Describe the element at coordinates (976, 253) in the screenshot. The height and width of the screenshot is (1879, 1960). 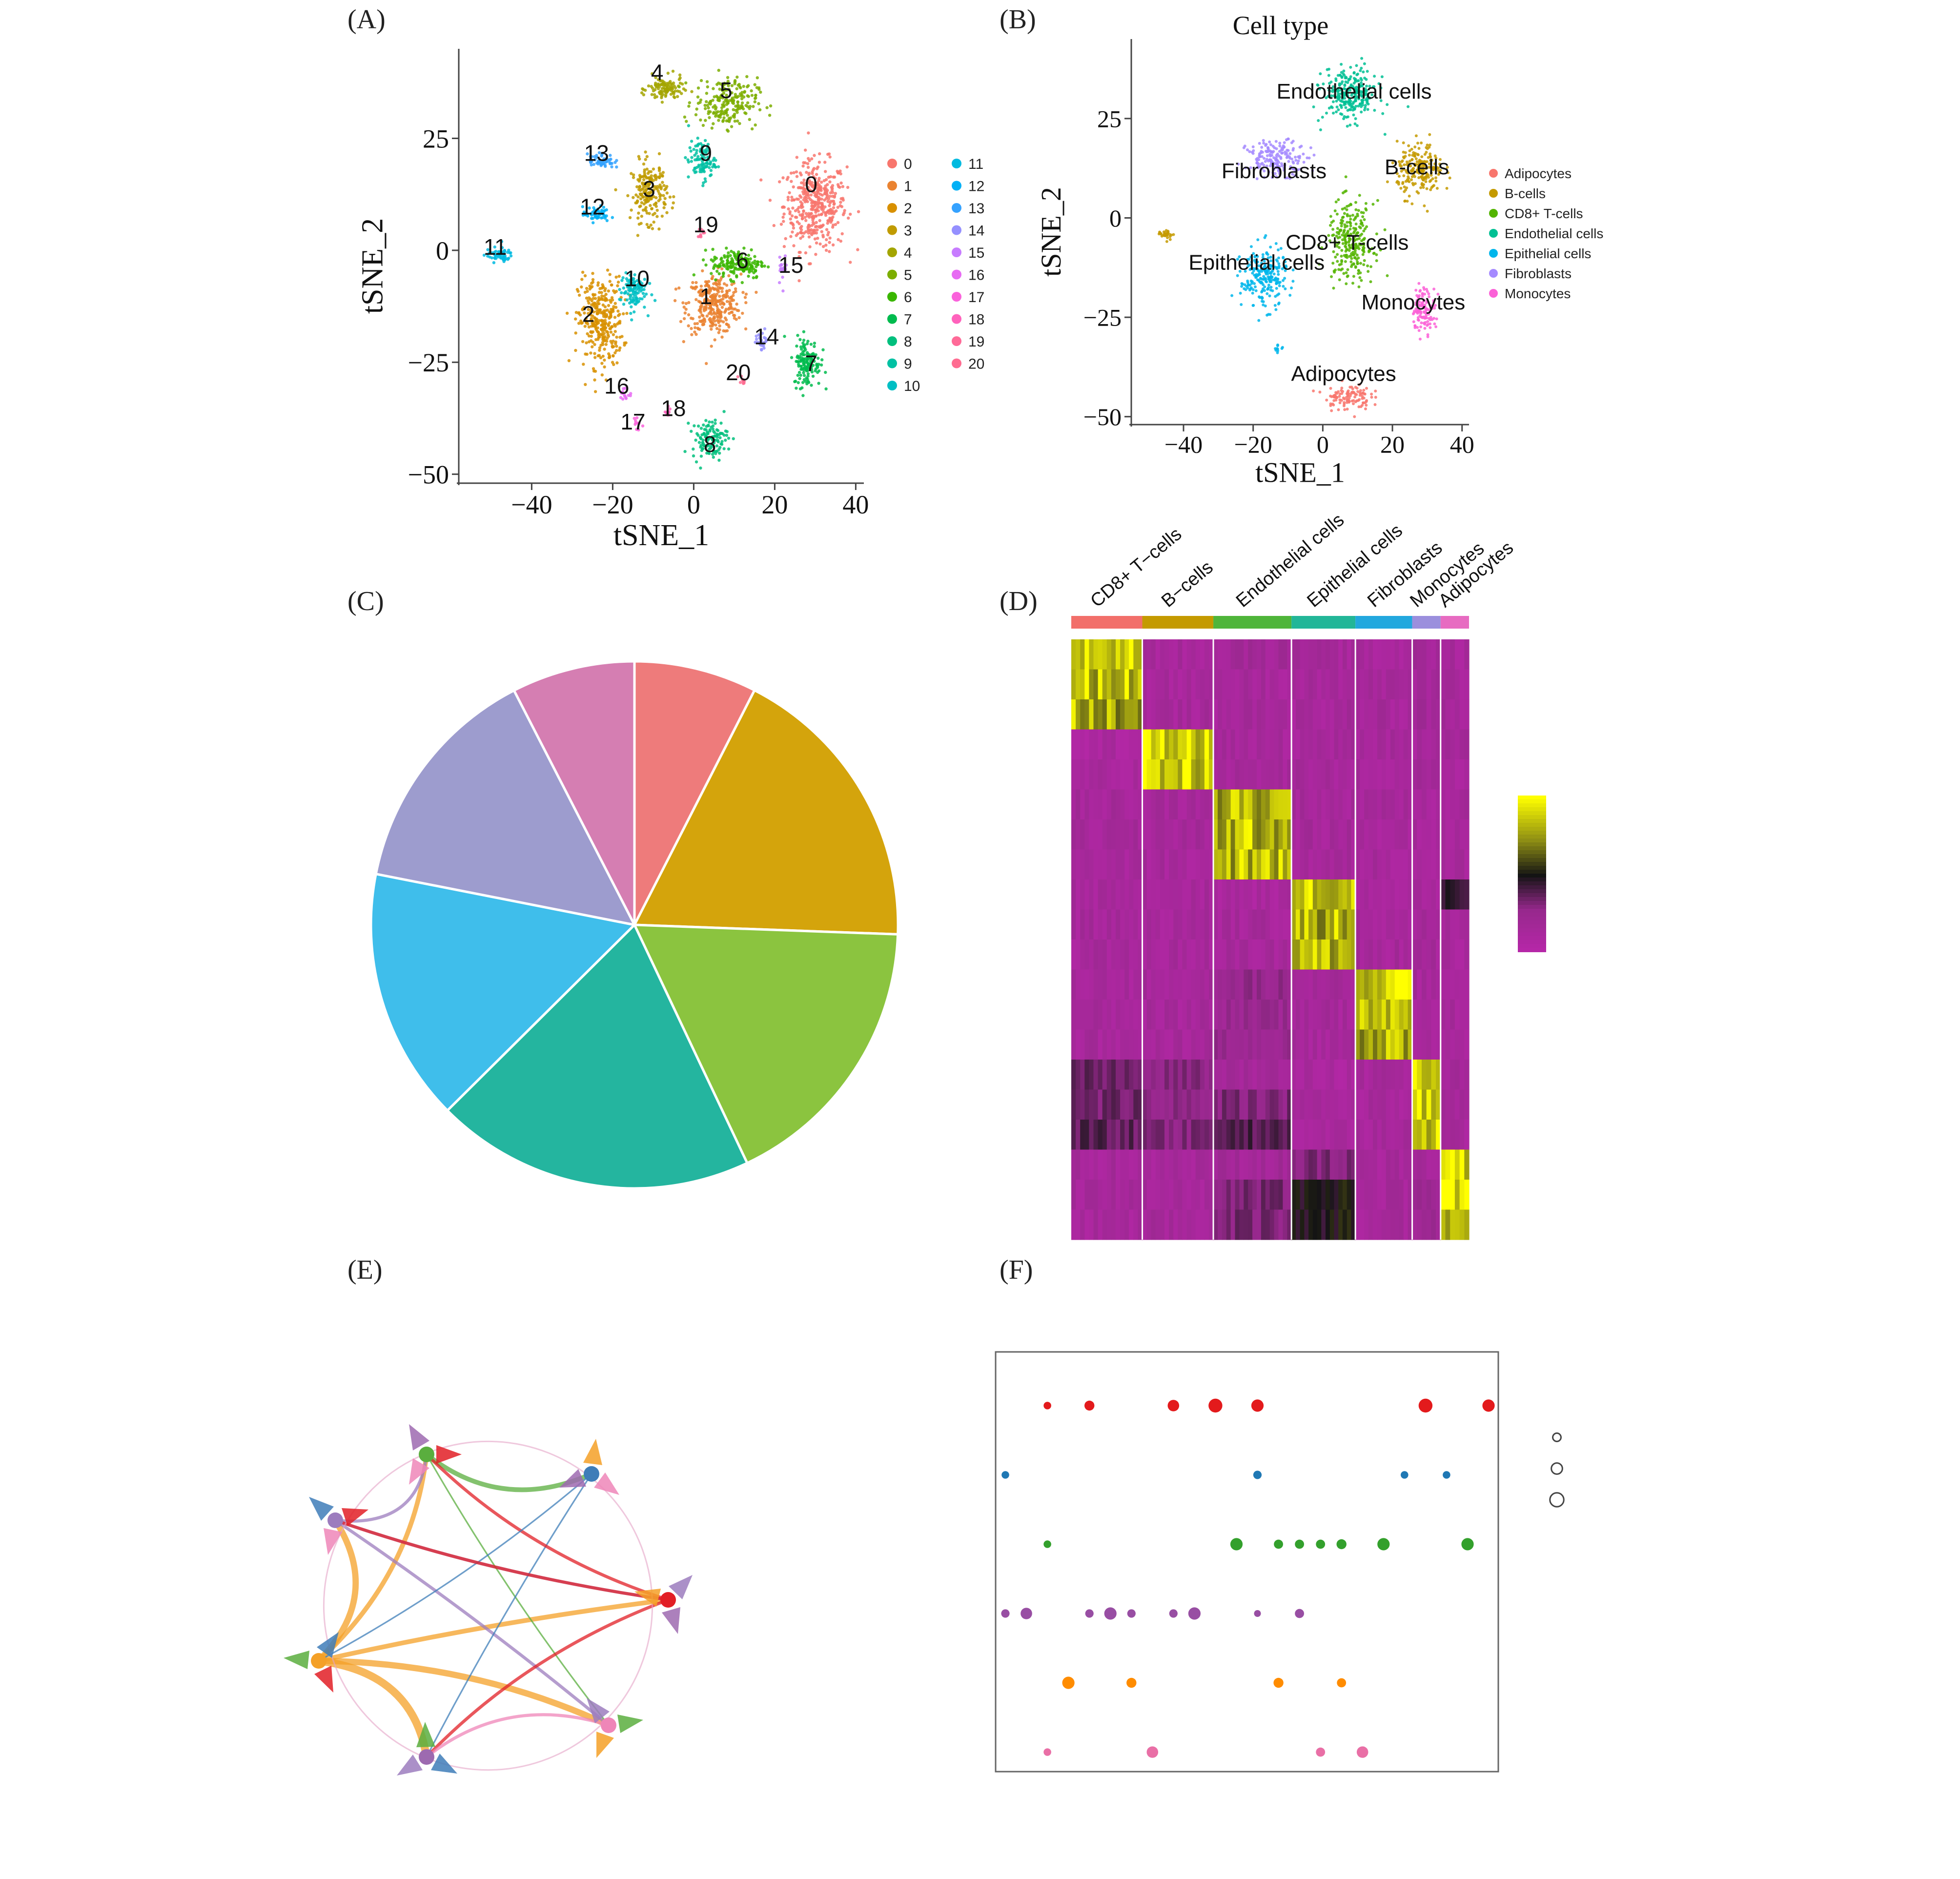
I see `legend-label: 15` at that location.